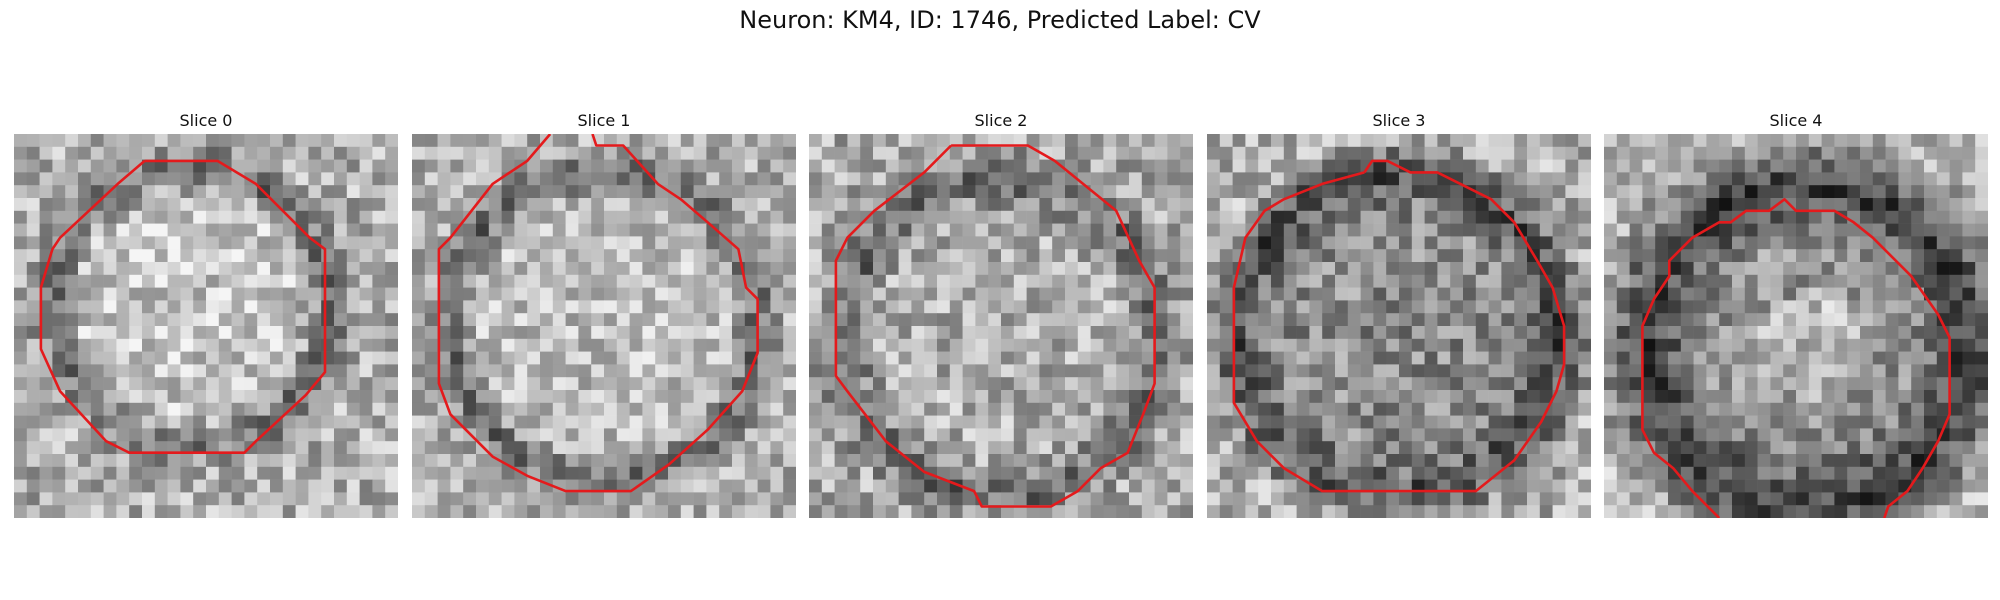 This screenshot has height=600, width=2000. What do you see at coordinates (1001, 313) in the screenshot?
I see `slice-2-panel: Slice 2` at bounding box center [1001, 313].